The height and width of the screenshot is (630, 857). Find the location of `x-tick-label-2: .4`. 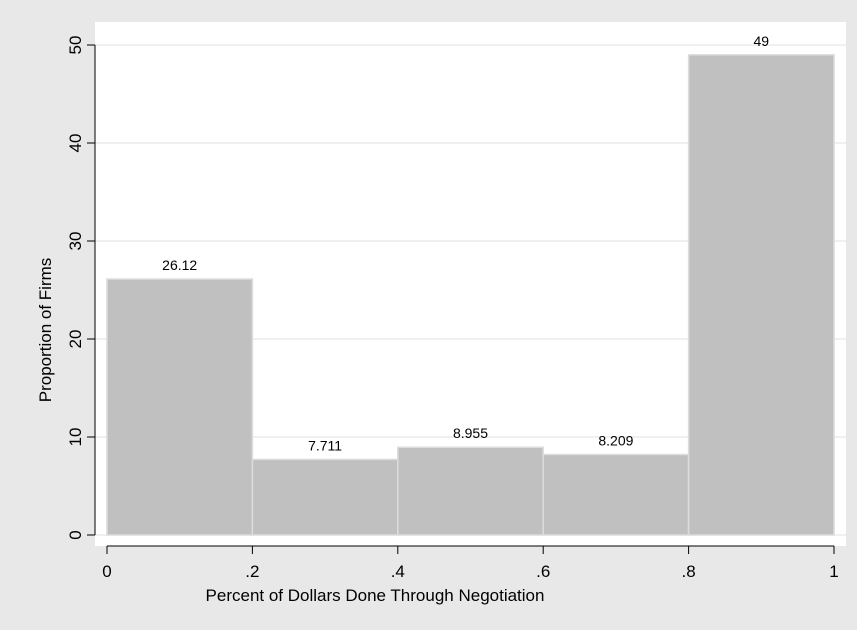

x-tick-label-2: .4 is located at coordinates (398, 571).